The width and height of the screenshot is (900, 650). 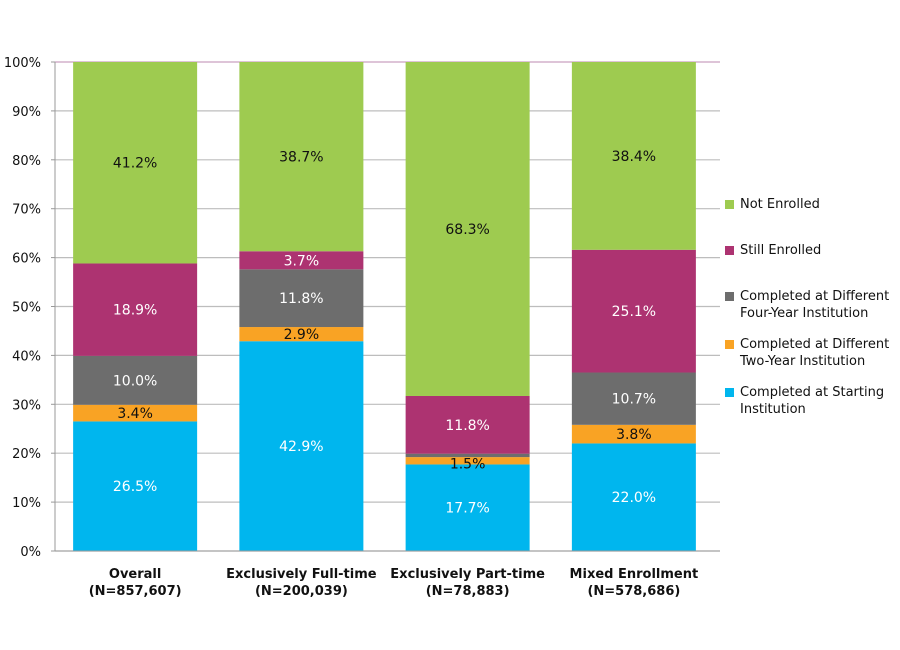 I want to click on x-tick-label: Overall, so click(x=135, y=574).